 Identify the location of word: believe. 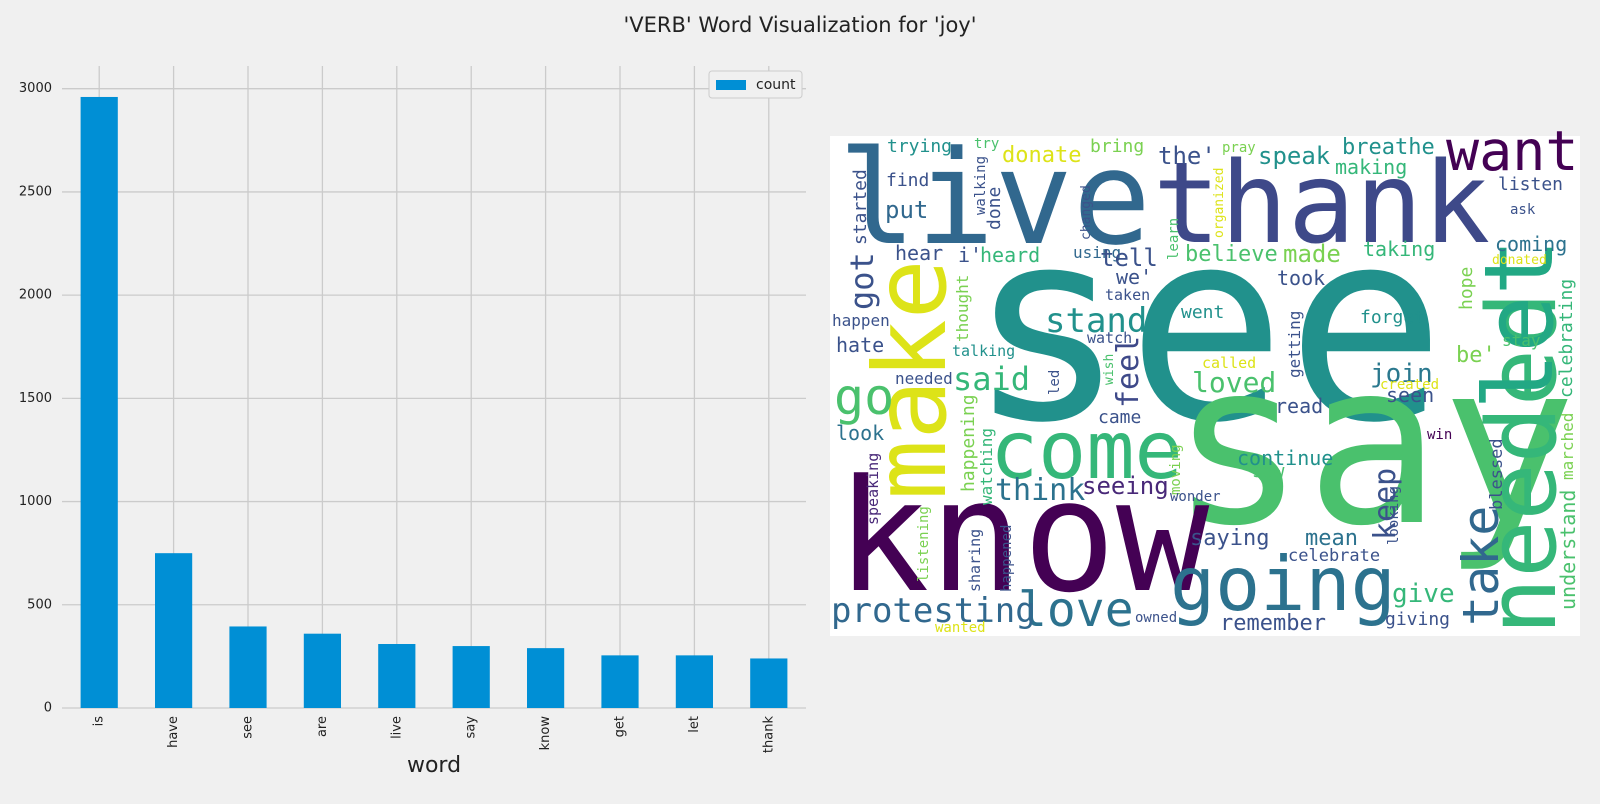
(1231, 254).